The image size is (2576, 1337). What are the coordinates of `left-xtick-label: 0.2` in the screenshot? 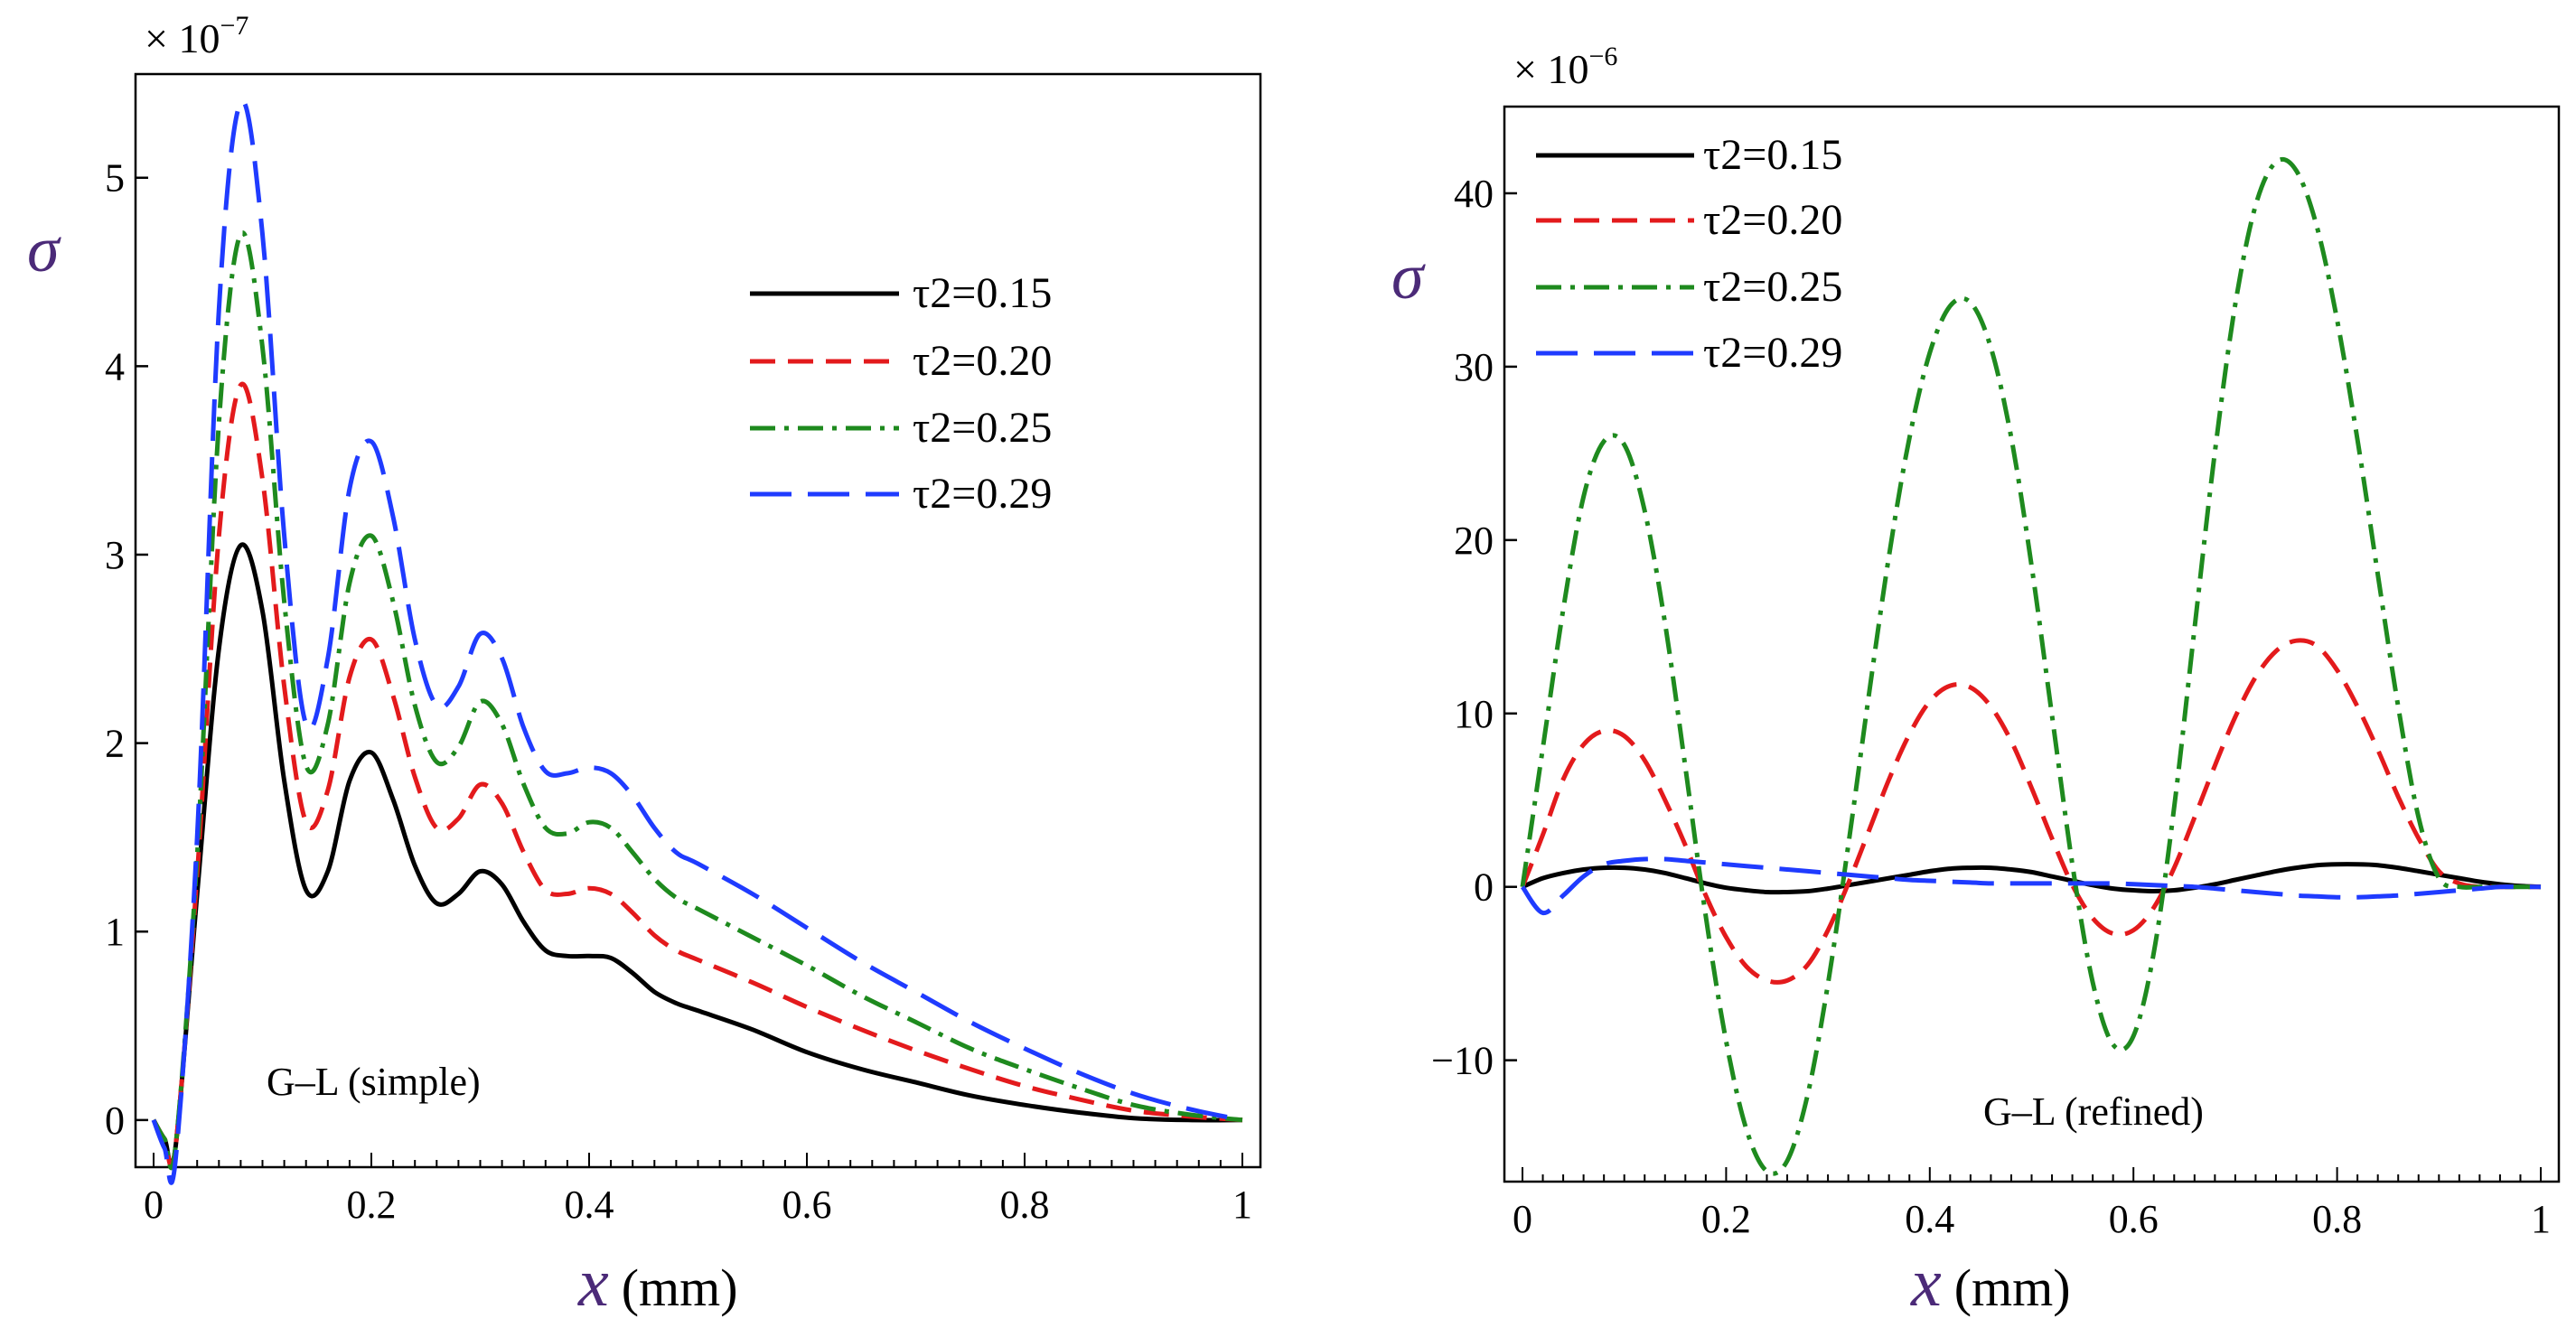 It's located at (372, 1205).